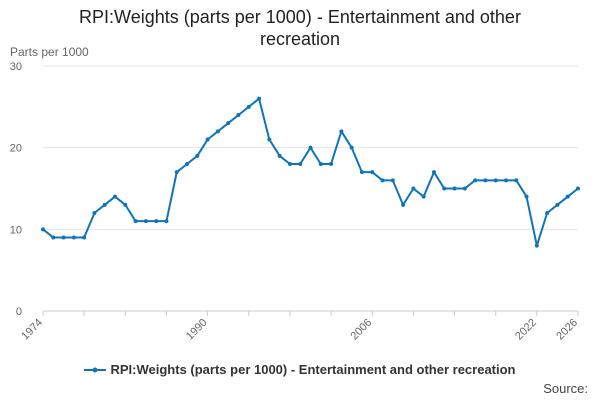  I want to click on x-axis, so click(310, 313).